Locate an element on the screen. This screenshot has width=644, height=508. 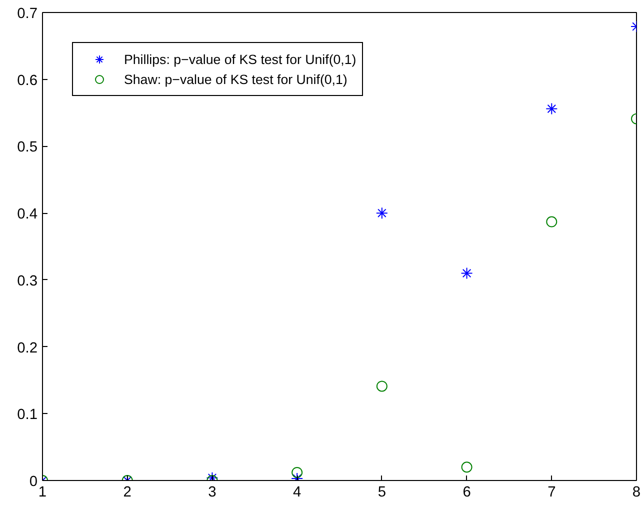
y-tick-label: 0.3 is located at coordinates (27, 281).